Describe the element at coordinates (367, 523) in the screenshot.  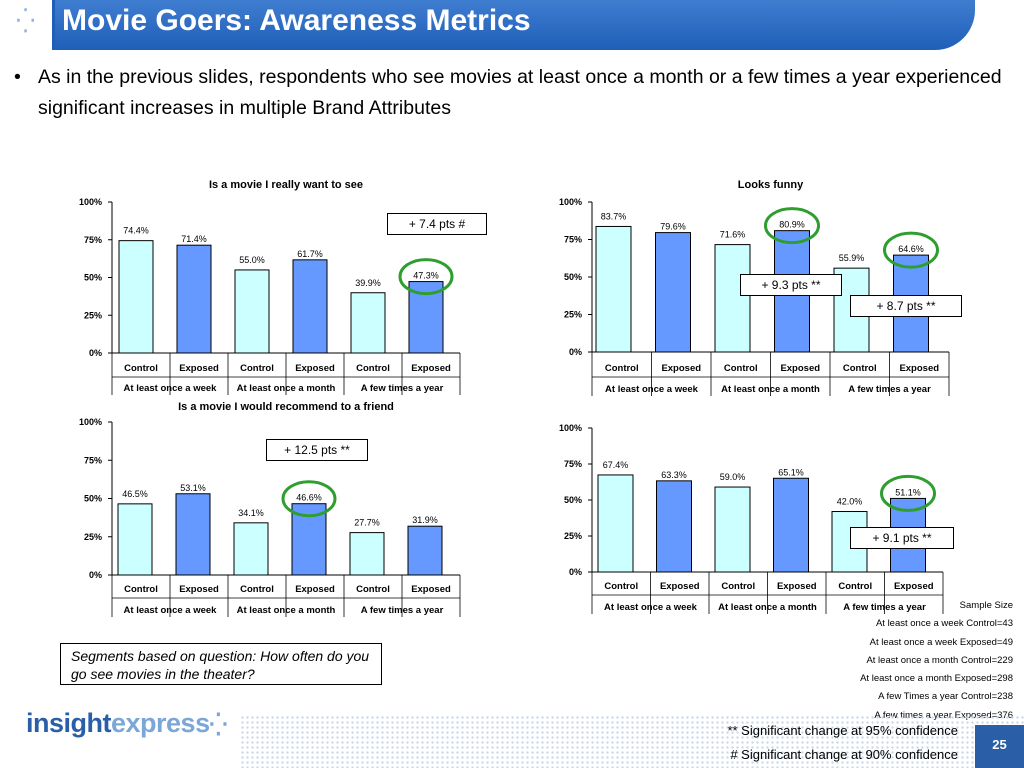
I see `data-label: 27.7%` at that location.